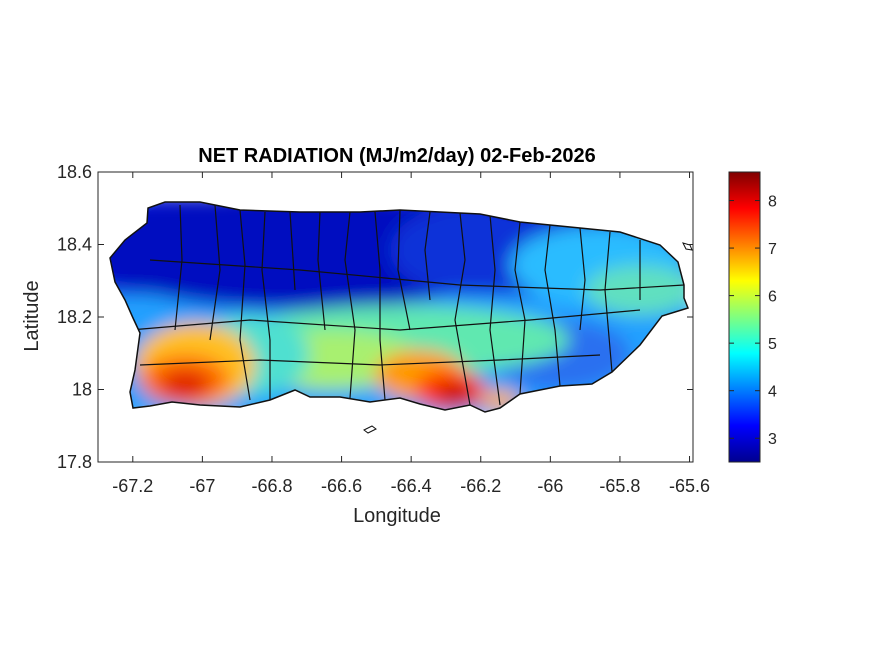  I want to click on colorbar-tick-label: 5, so click(772, 344).